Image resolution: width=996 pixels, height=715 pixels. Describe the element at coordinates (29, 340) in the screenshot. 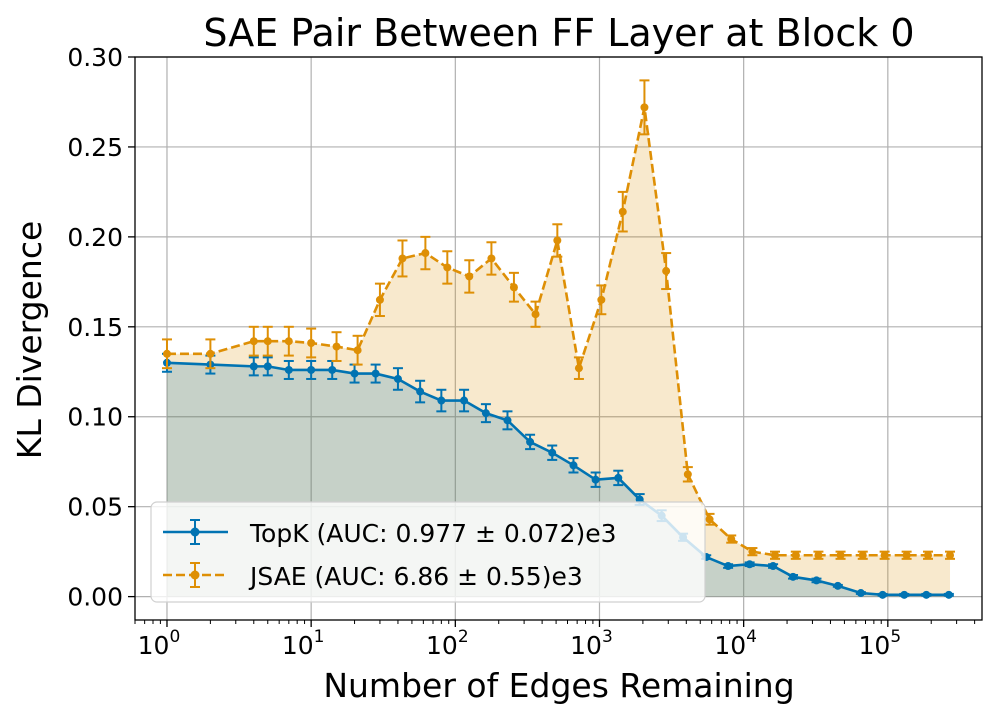

I see `y-axis-label: KL Divergence` at that location.